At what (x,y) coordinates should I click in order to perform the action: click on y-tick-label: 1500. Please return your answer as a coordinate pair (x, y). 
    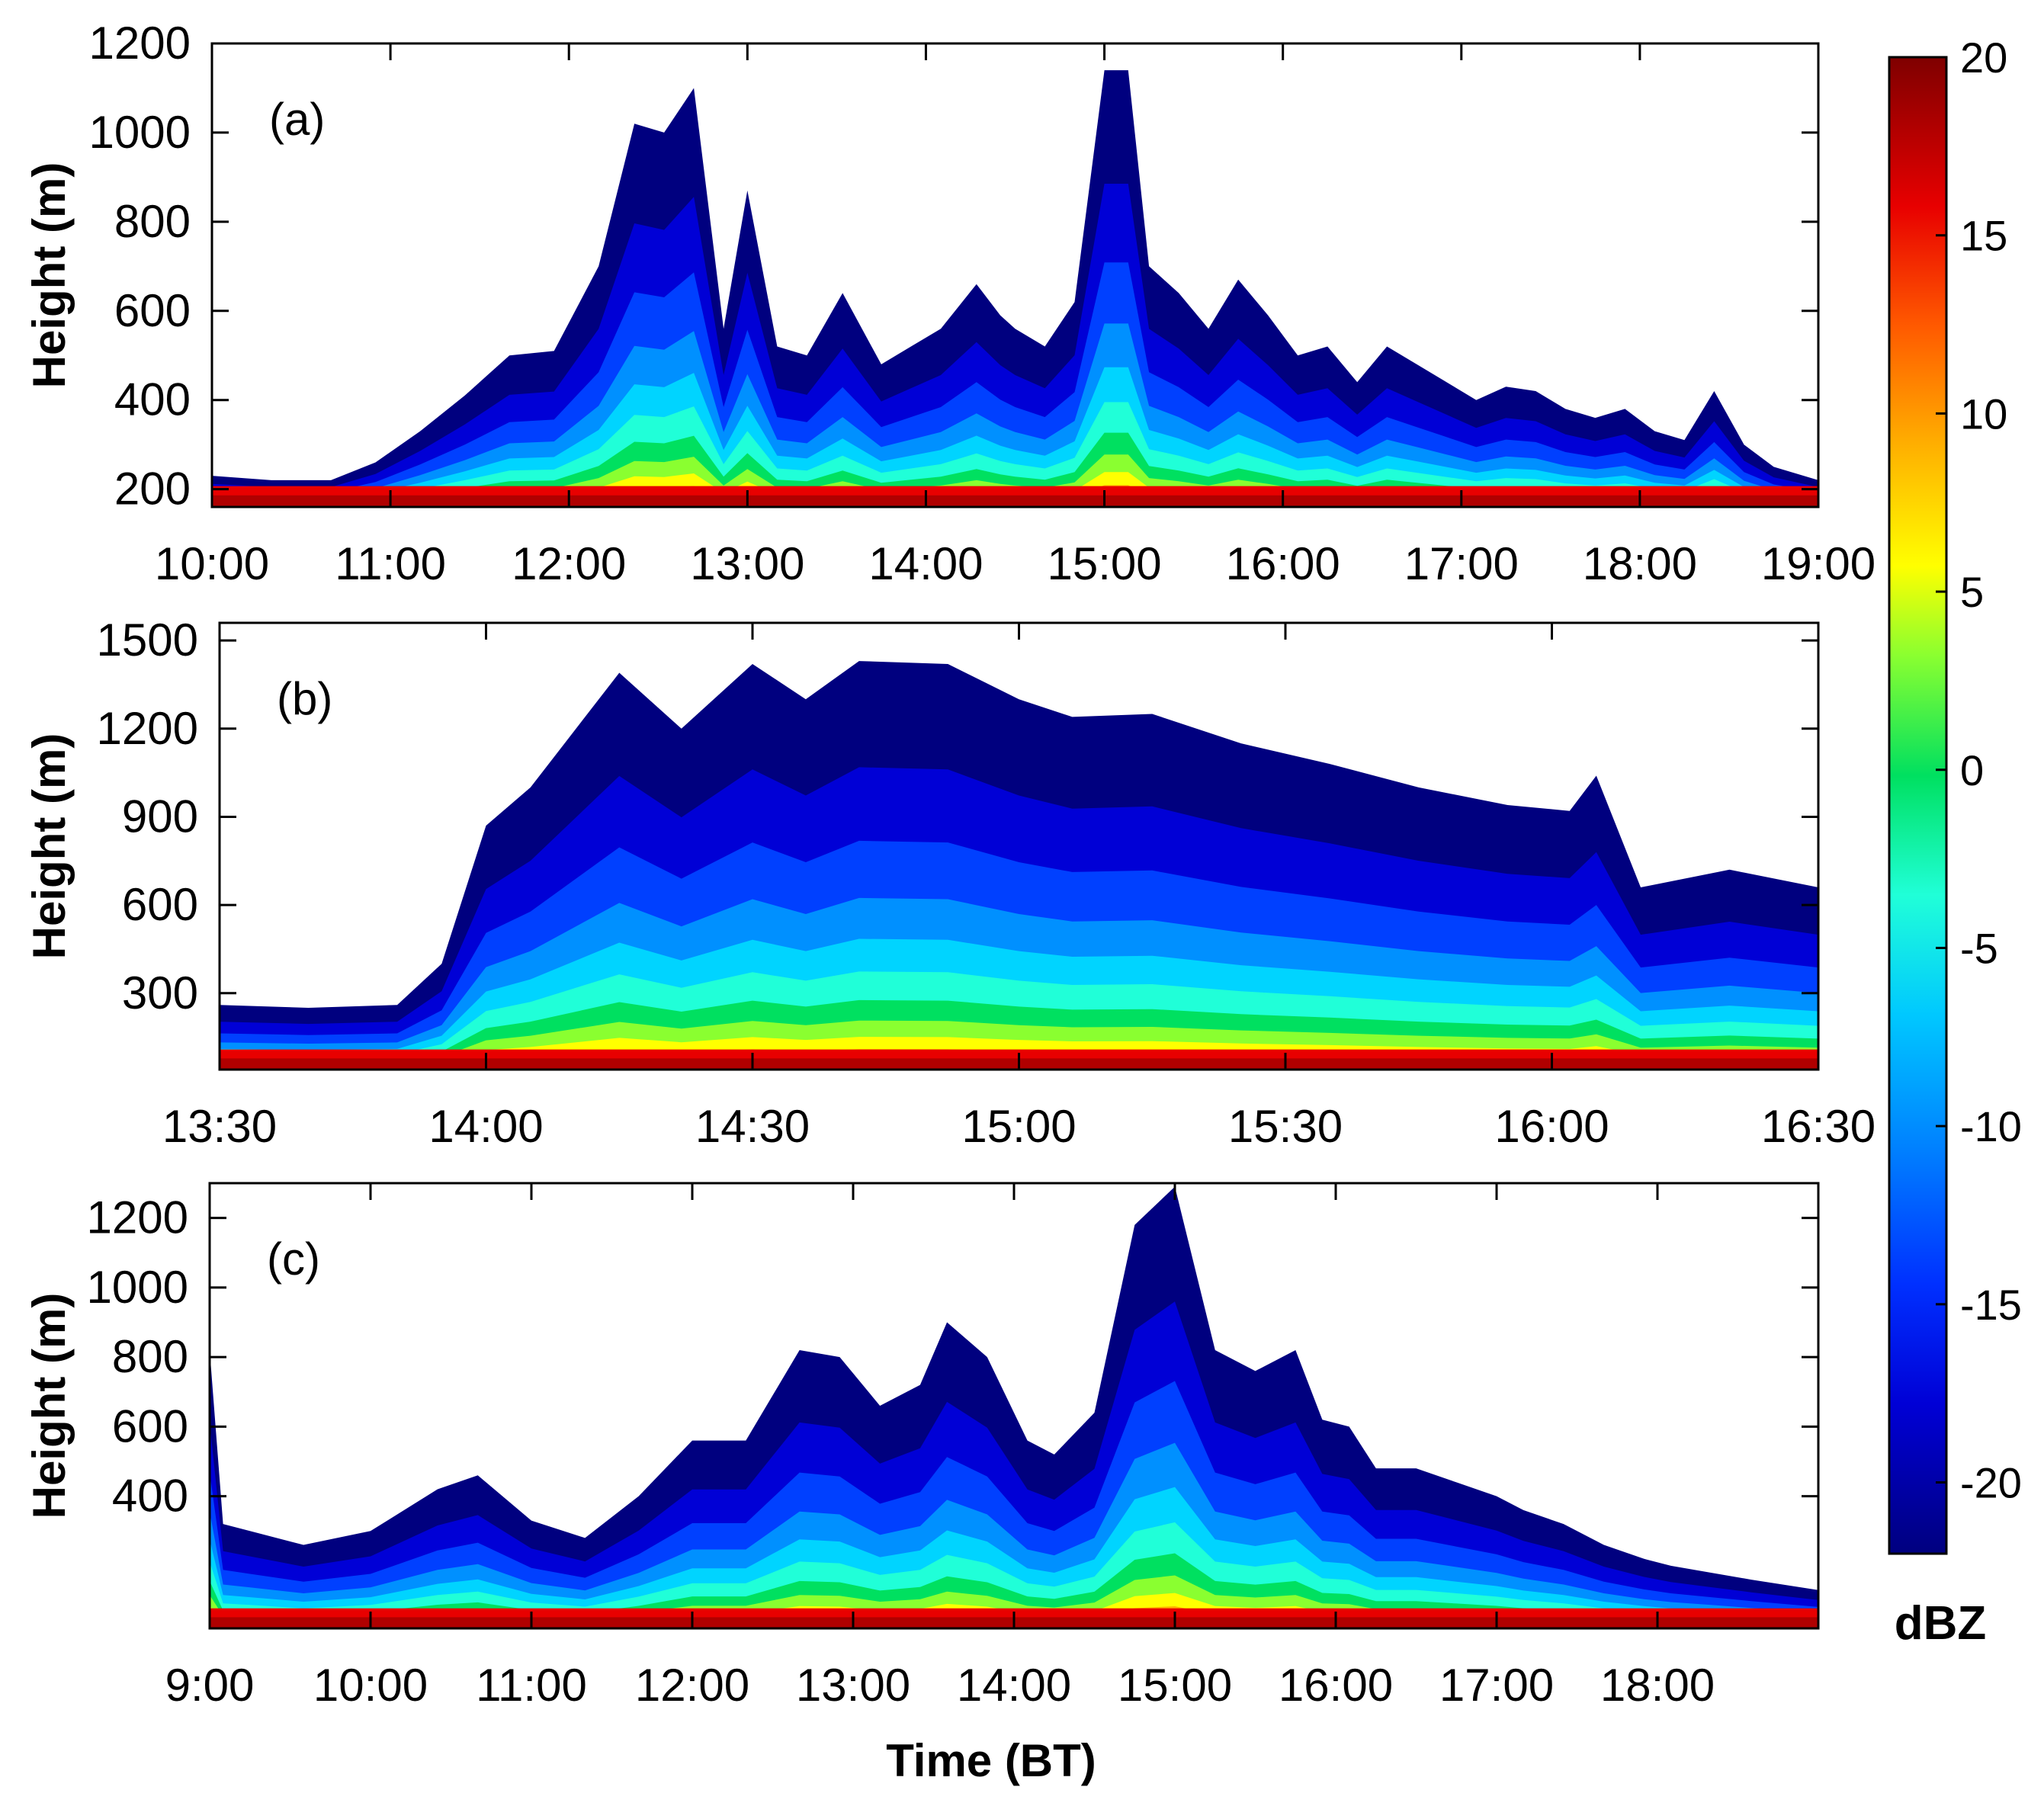
    Looking at the image, I should click on (147, 640).